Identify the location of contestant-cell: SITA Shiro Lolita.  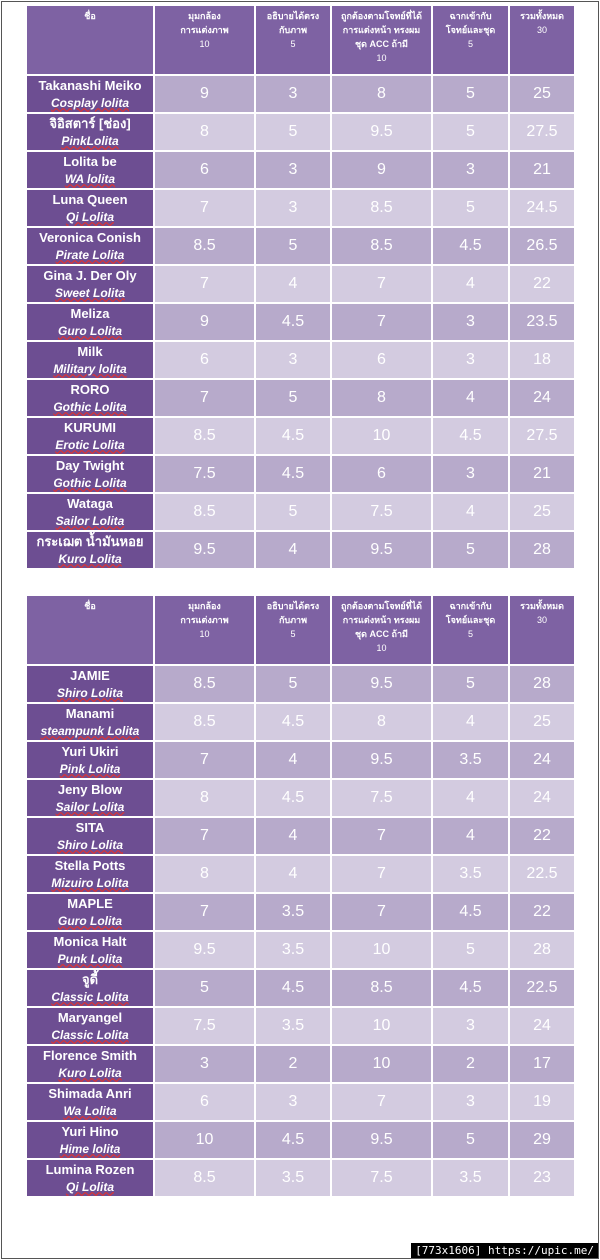
(90, 836).